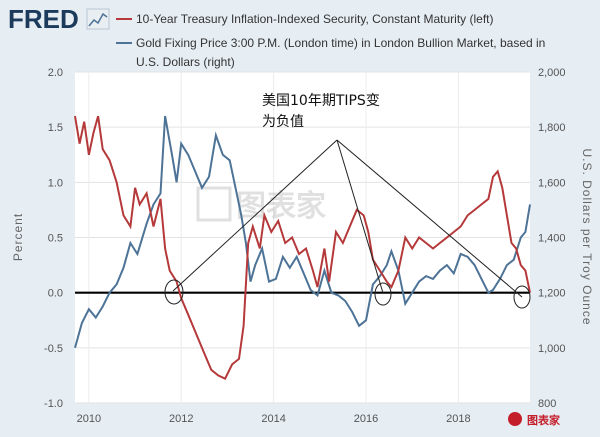 This screenshot has width=600, height=437. What do you see at coordinates (552, 294) in the screenshot?
I see `right-tick-label: 1,200` at bounding box center [552, 294].